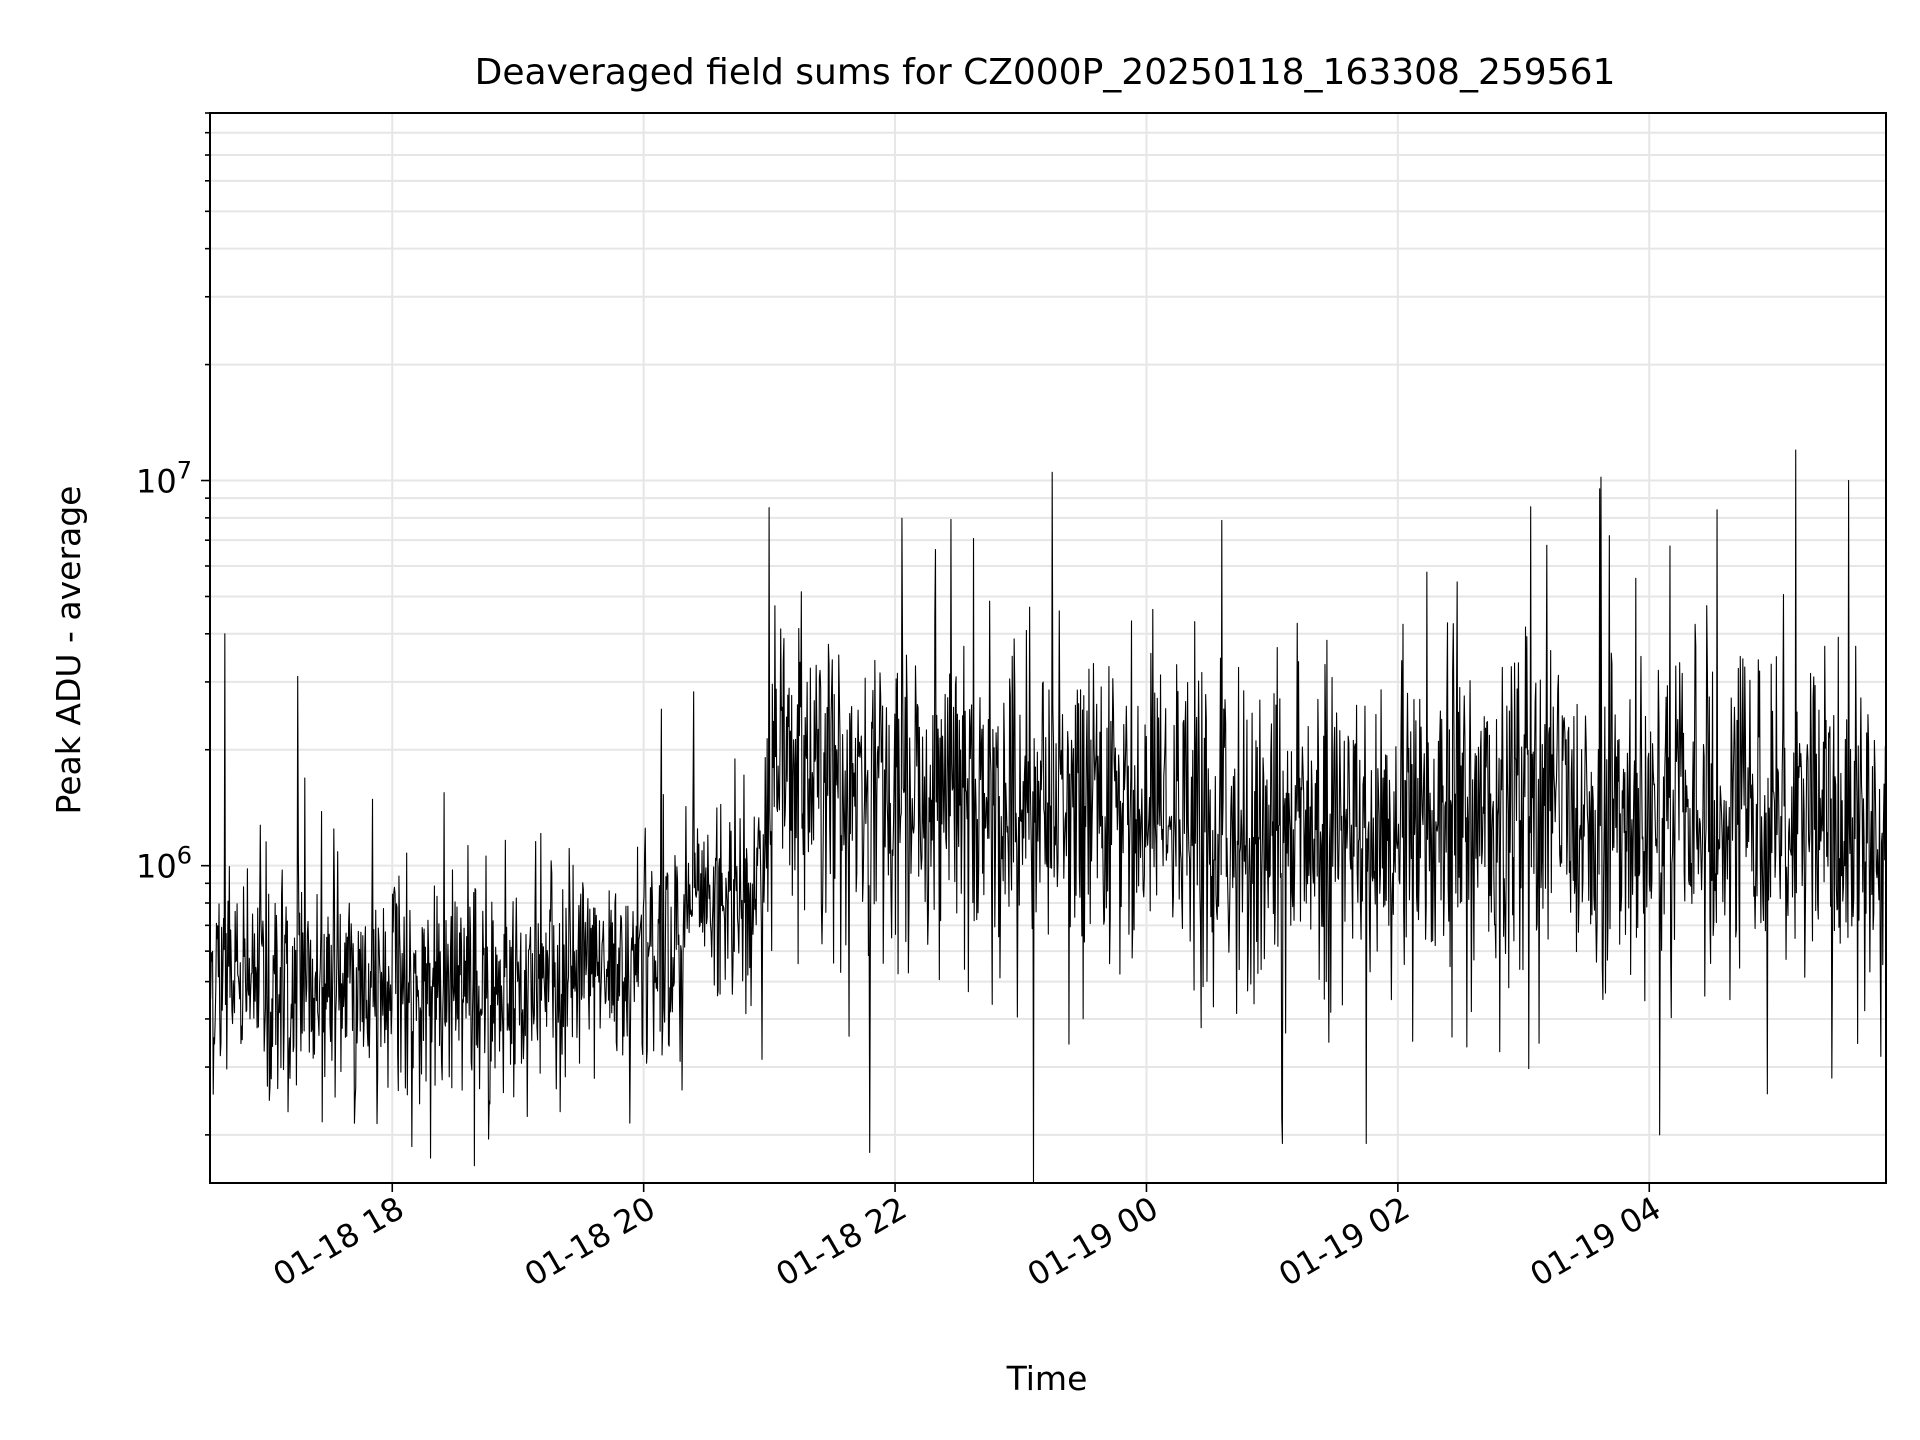 The height and width of the screenshot is (1440, 1920). Describe the element at coordinates (164, 479) in the screenshot. I see `y-tick-label: 10⁷` at that location.